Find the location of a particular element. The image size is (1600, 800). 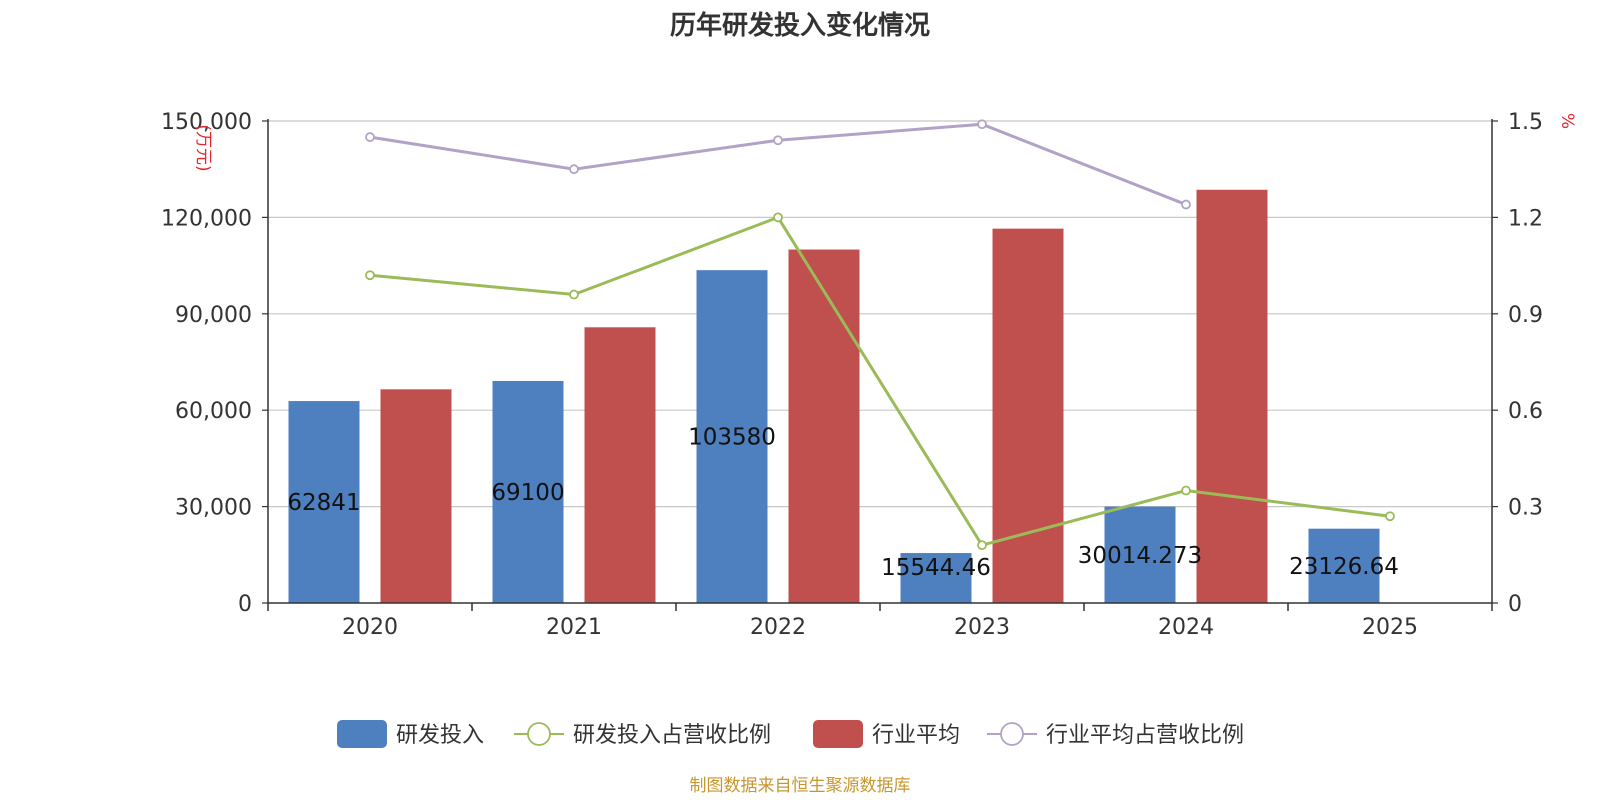

y-right-tick-label: 1.2 is located at coordinates (1525, 218).